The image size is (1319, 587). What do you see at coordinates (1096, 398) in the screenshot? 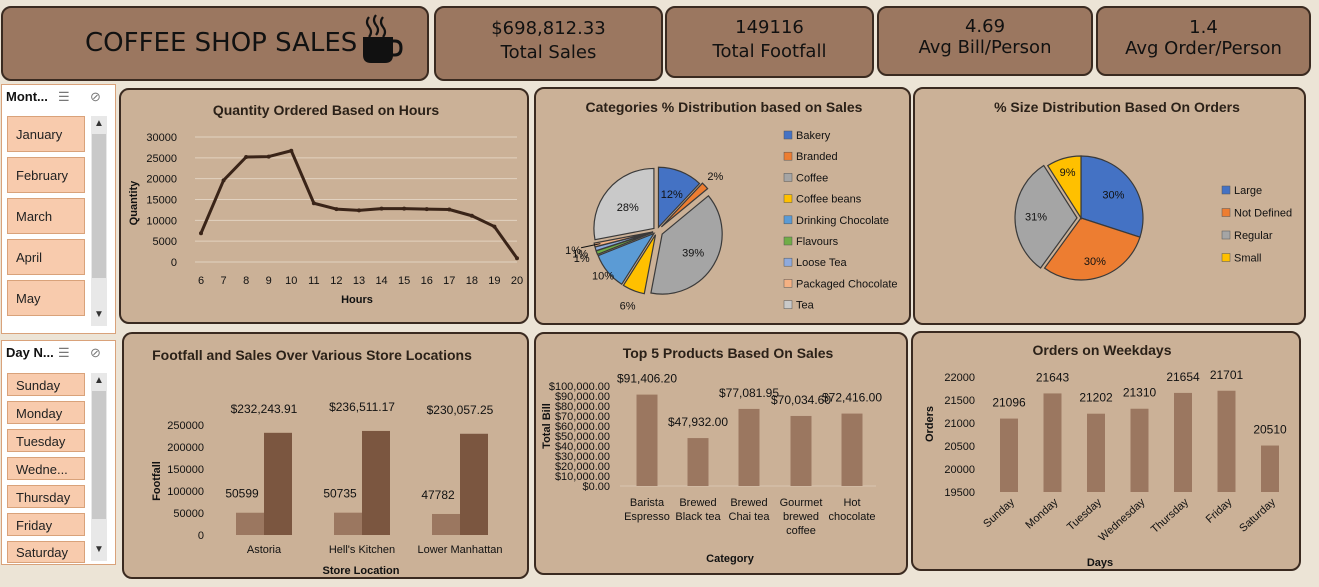
I see `data-label: 21202` at bounding box center [1096, 398].